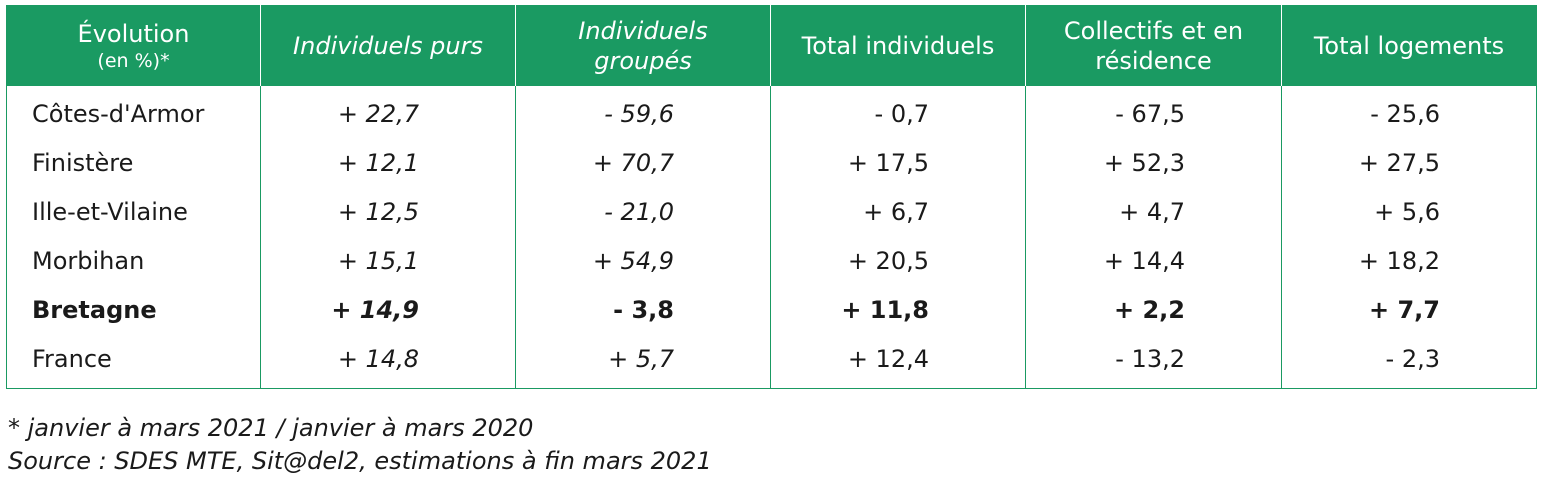  Describe the element at coordinates (388, 260) in the screenshot. I see `cell-individuels-purs: + 15,1` at that location.